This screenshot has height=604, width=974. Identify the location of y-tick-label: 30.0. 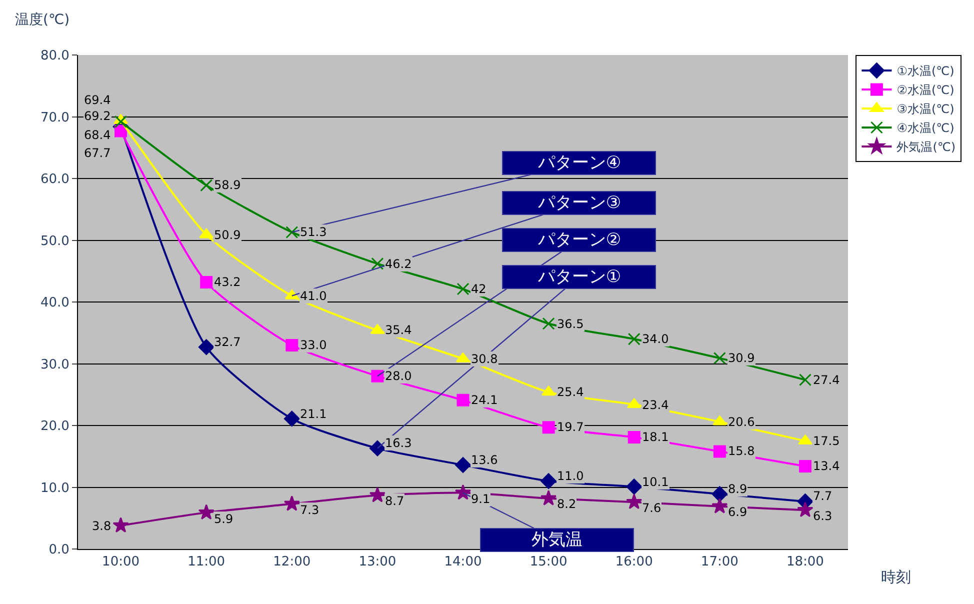
(55, 364).